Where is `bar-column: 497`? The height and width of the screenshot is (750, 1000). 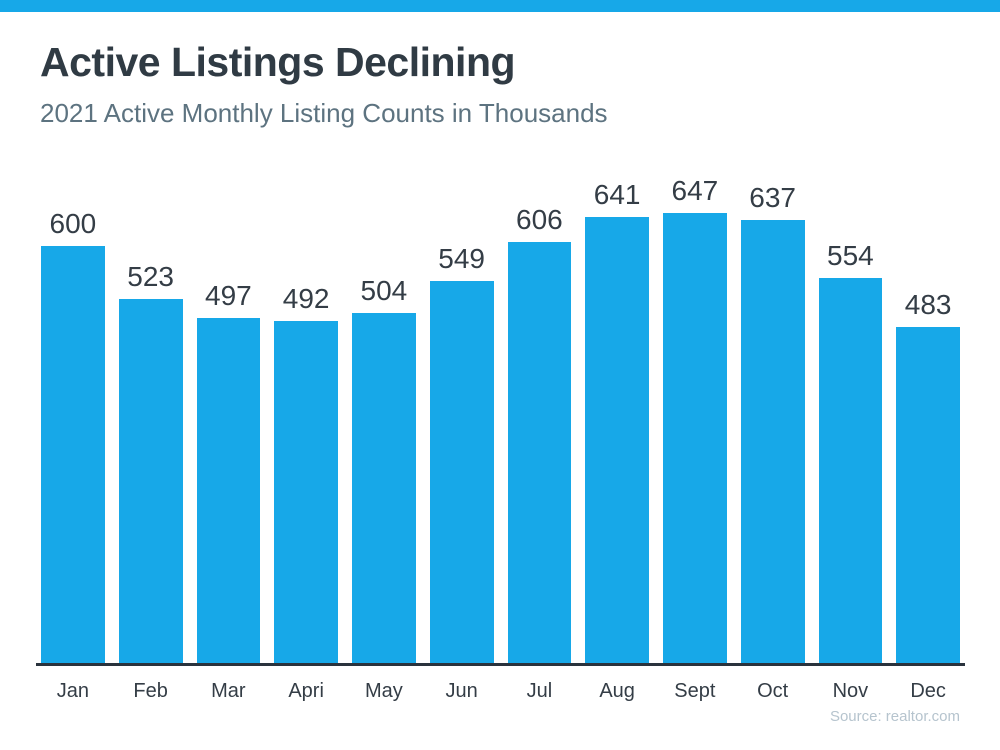 bar-column: 497 is located at coordinates (228, 472).